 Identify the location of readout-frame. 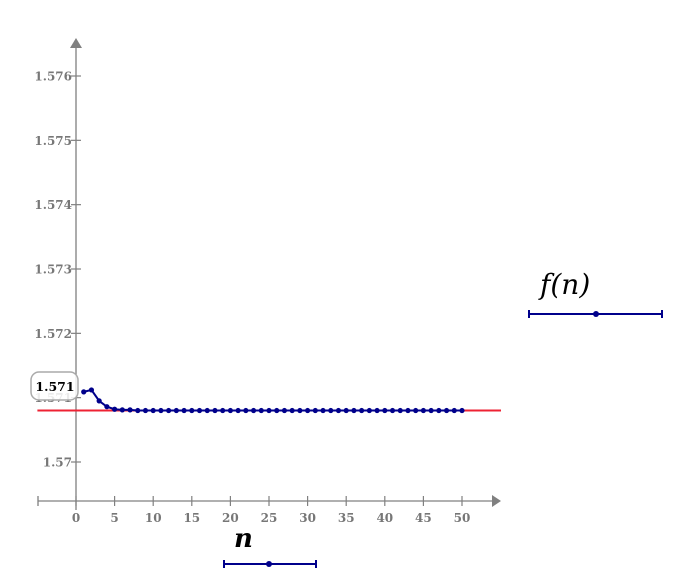
(54, 386).